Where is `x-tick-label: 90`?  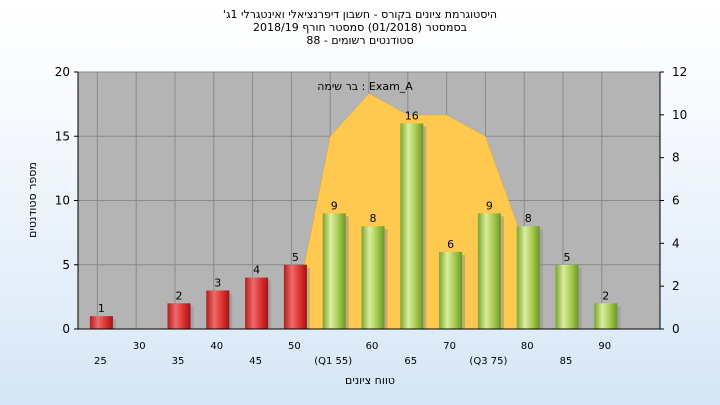
x-tick-label: 90 is located at coordinates (604, 346).